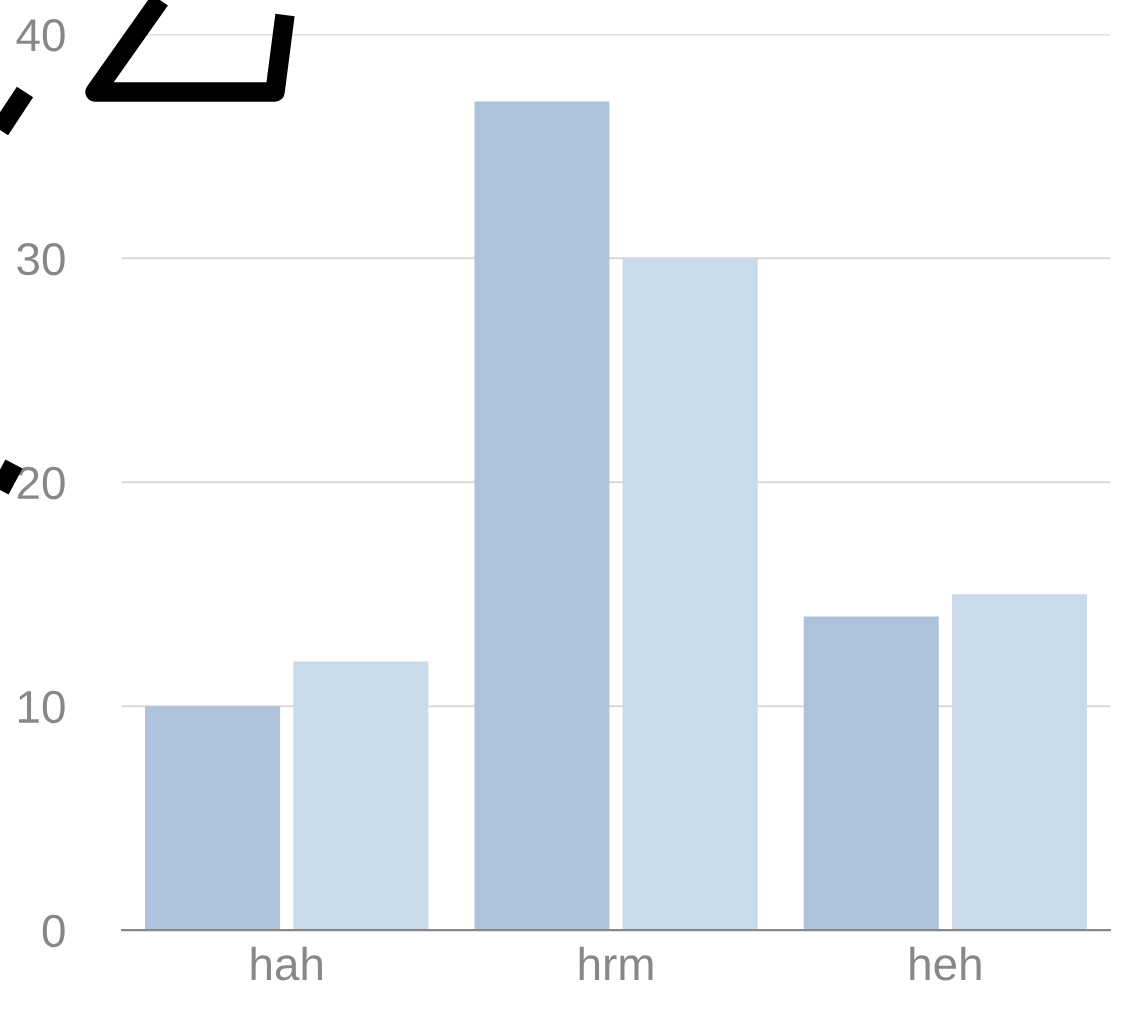 The image size is (1135, 1011). I want to click on y-tick-label: 40, so click(40, 35).